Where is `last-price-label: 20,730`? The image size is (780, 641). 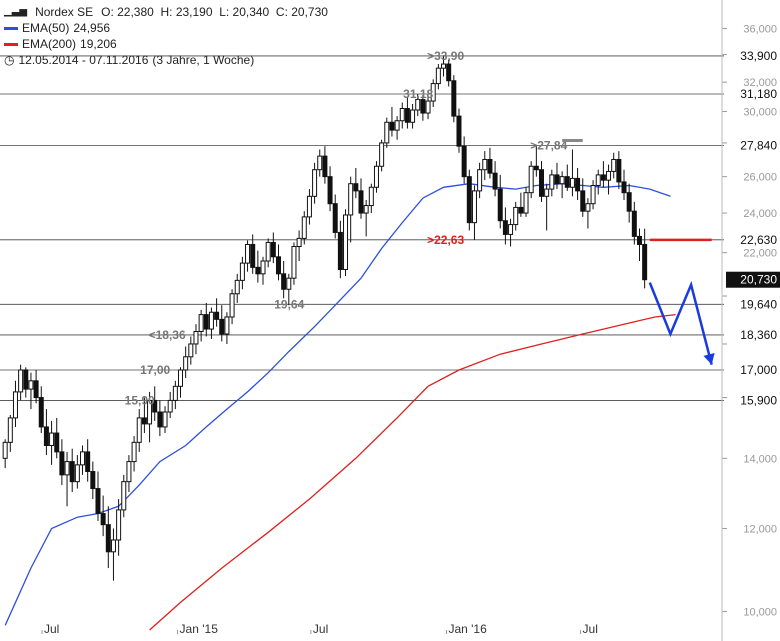
last-price-label: 20,730 is located at coordinates (758, 280).